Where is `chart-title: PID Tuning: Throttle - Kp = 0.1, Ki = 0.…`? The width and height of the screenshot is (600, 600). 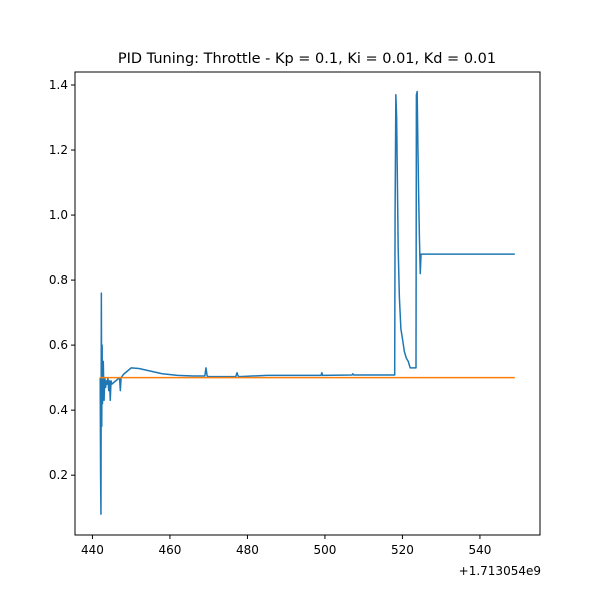 chart-title: PID Tuning: Throttle - Kp = 0.1, Ki = 0.… is located at coordinates (307, 59).